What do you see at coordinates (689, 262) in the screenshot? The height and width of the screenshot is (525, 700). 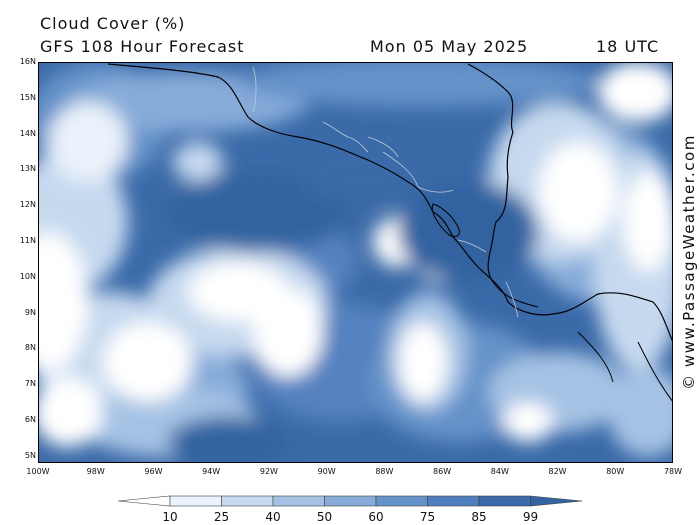 I see `credit-text: © www.PassageWeather.com` at bounding box center [689, 262].